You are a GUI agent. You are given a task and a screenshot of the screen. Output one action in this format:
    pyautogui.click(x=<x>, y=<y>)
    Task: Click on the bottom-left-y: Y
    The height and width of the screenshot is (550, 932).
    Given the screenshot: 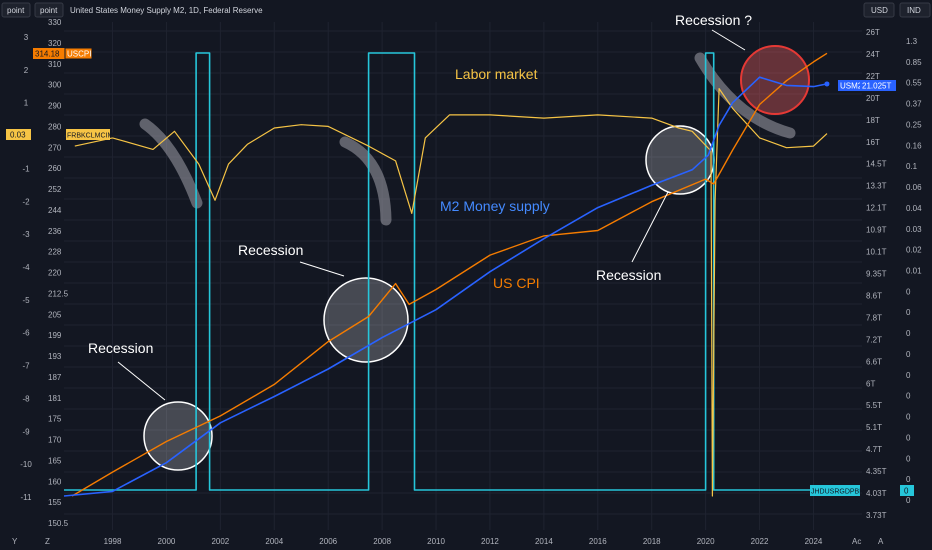 What is the action you would take?
    pyautogui.click(x=15, y=541)
    